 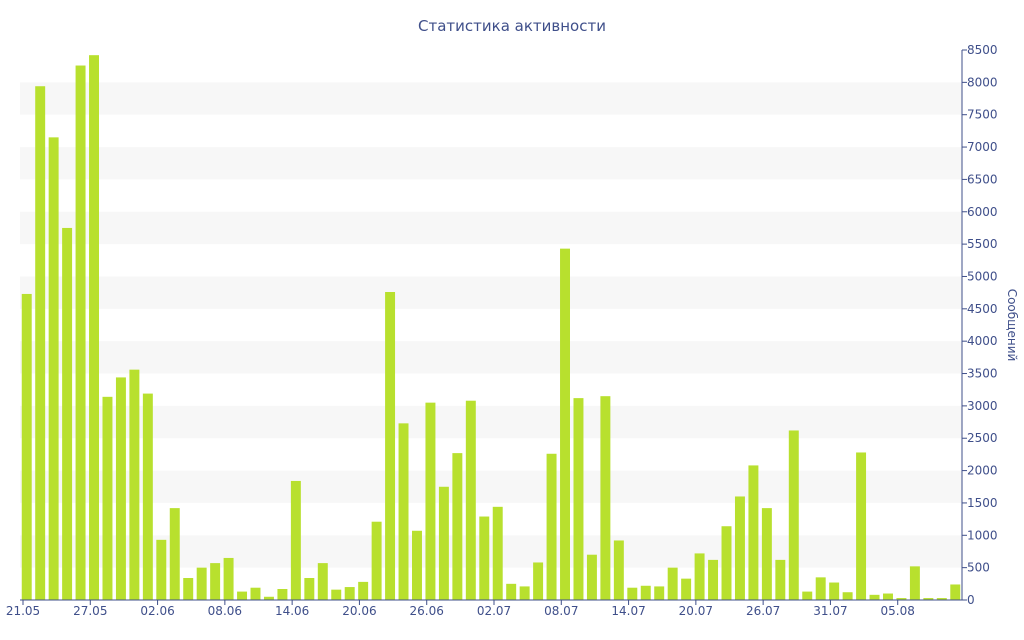 What do you see at coordinates (292, 611) in the screenshot?
I see `x-tick-label: 14.06` at bounding box center [292, 611].